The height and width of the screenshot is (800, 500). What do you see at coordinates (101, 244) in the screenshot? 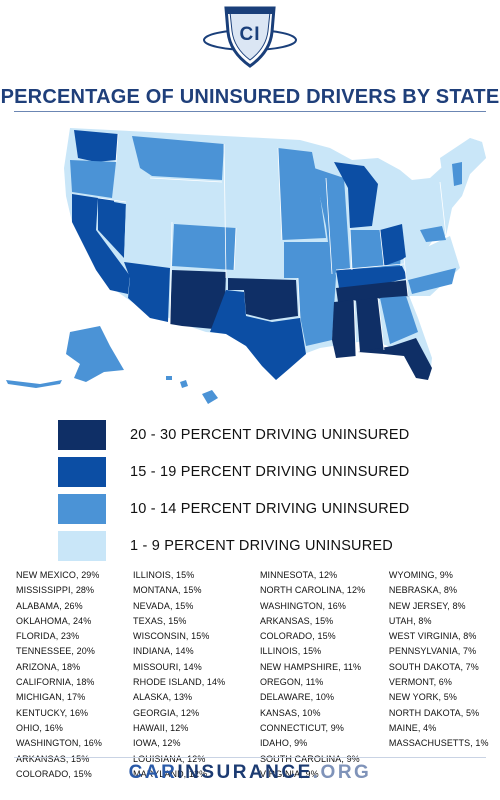
I see `region-california` at bounding box center [101, 244].